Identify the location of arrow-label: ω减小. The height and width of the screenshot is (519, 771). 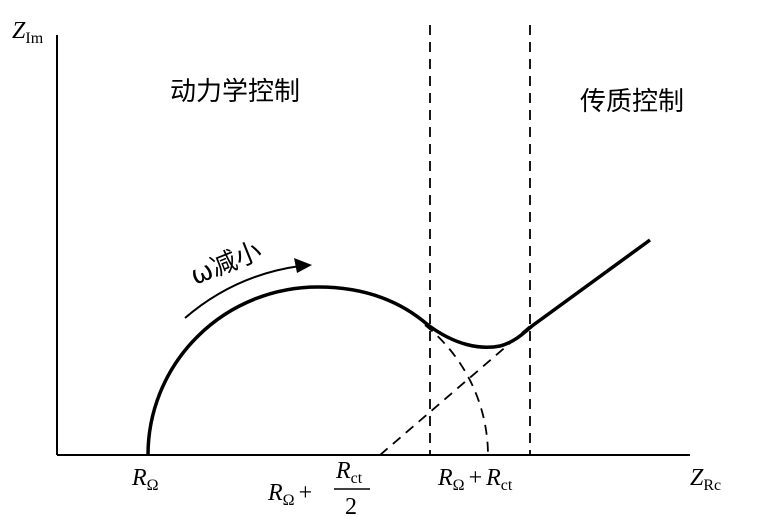
(226, 263).